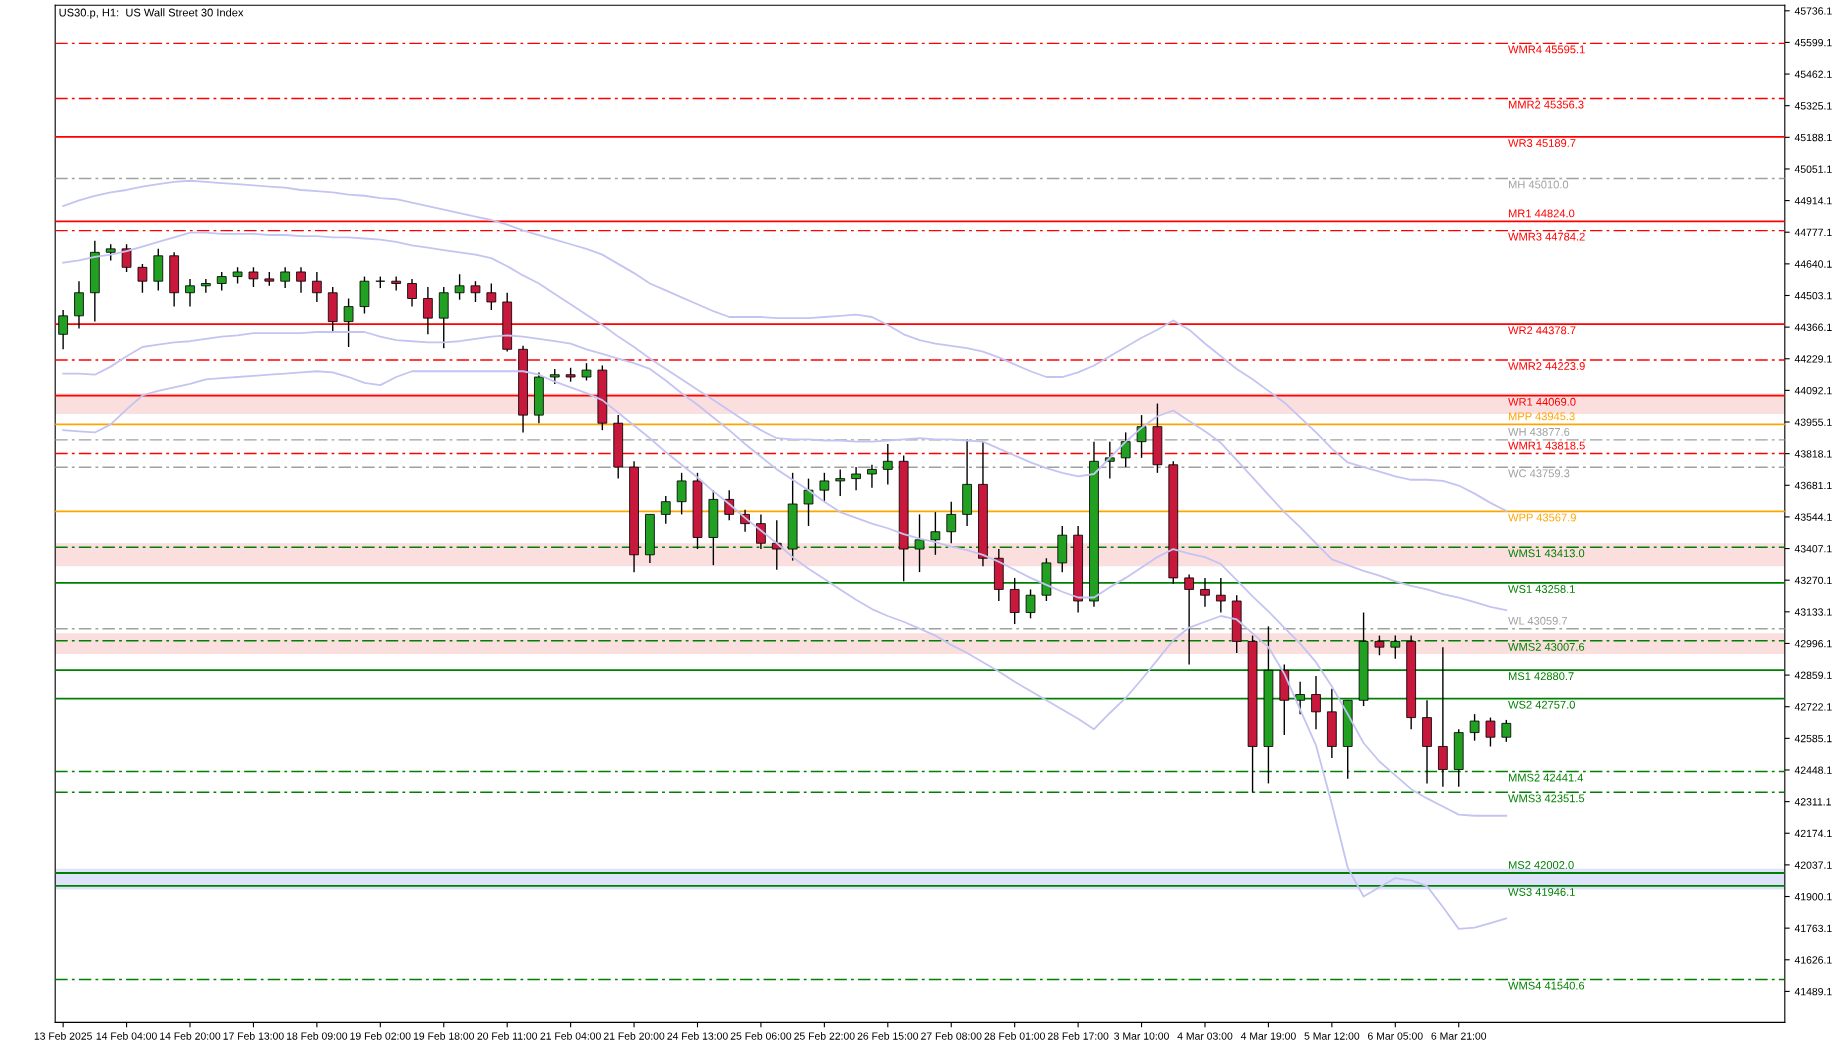 The height and width of the screenshot is (1054, 1840). I want to click on y-tick-label: 41763.1, so click(1813, 928).